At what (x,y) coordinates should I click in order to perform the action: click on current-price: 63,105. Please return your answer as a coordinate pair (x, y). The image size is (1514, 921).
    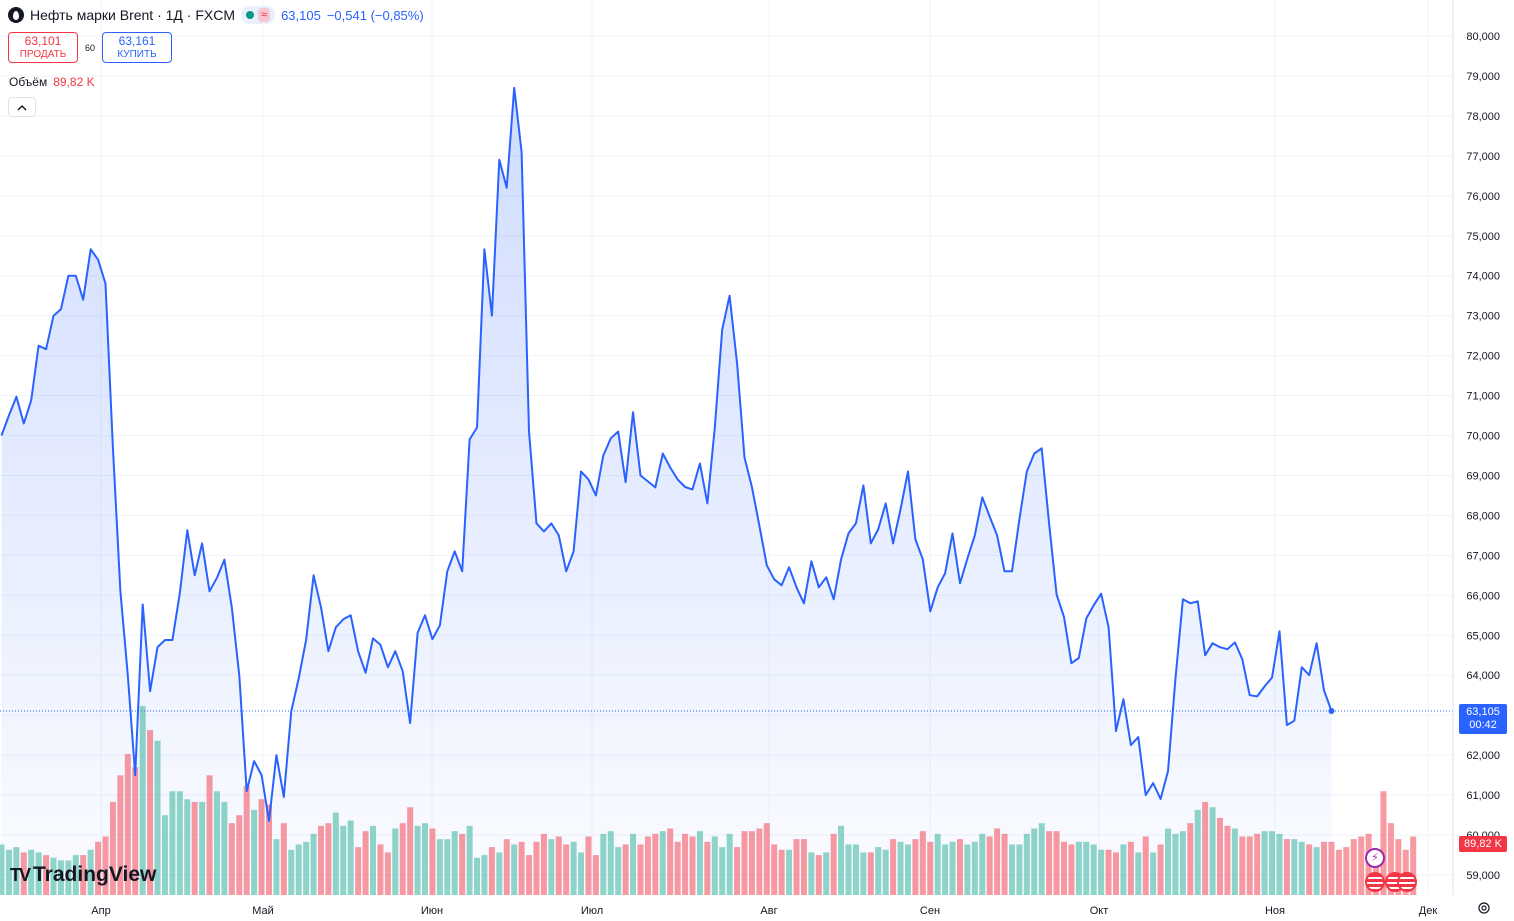
    Looking at the image, I should click on (1483, 712).